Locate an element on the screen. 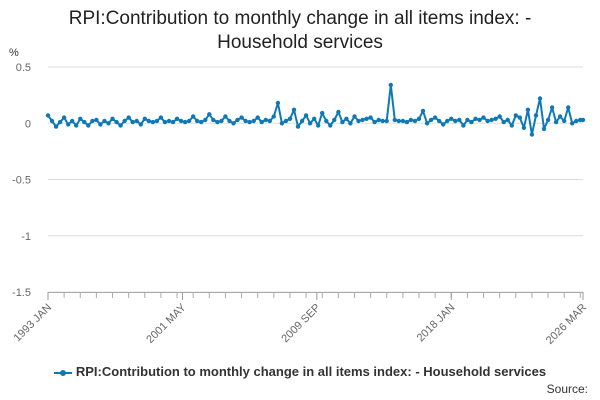 The width and height of the screenshot is (600, 400). y-tick-label: -0.5 is located at coordinates (21, 181).